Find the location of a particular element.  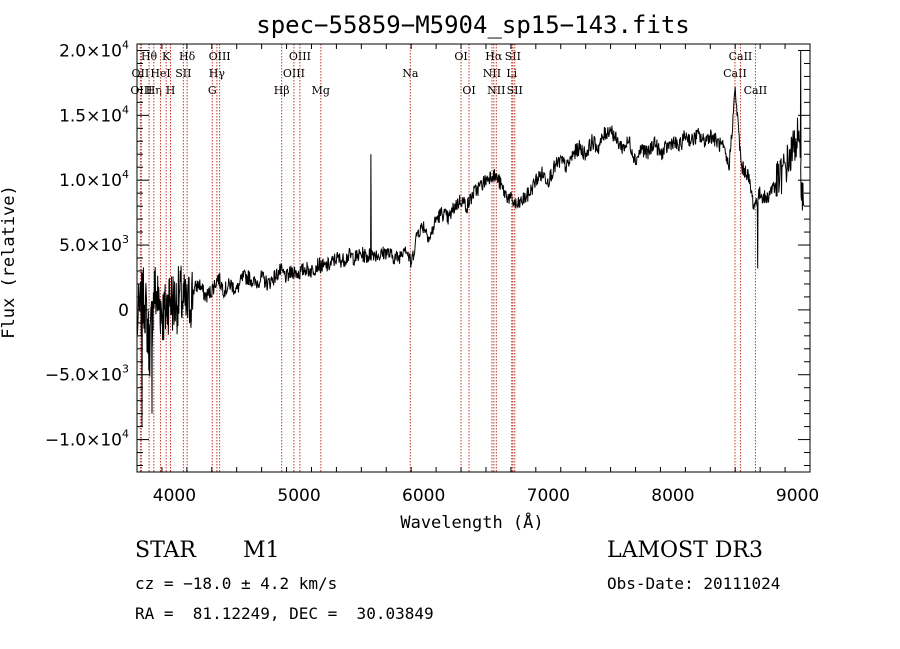

y-tick-label: 0 is located at coordinates (123, 311).